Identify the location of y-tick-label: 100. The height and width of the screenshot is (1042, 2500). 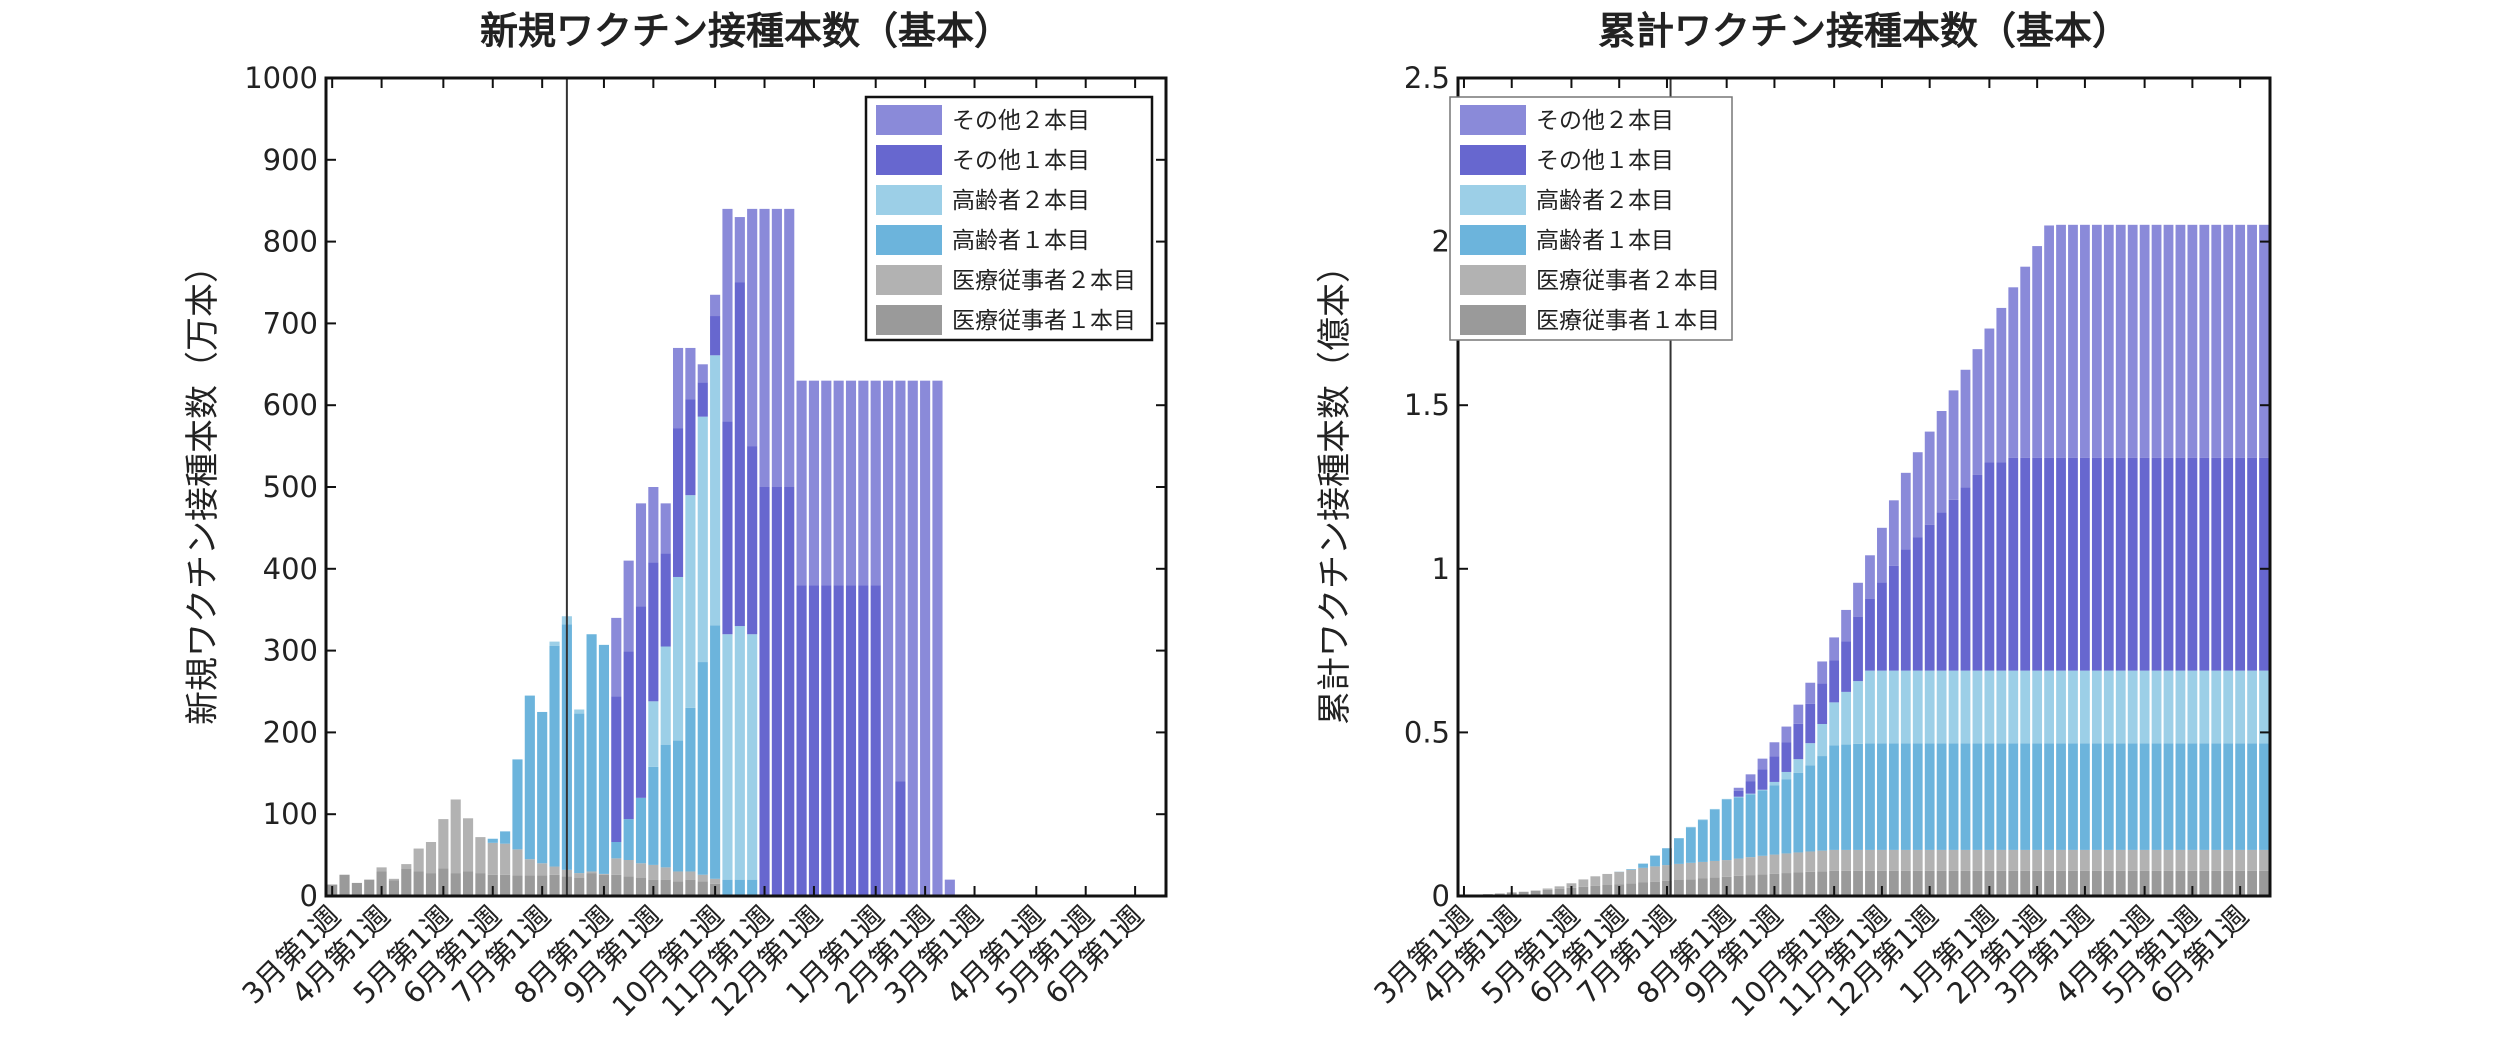
(290, 814).